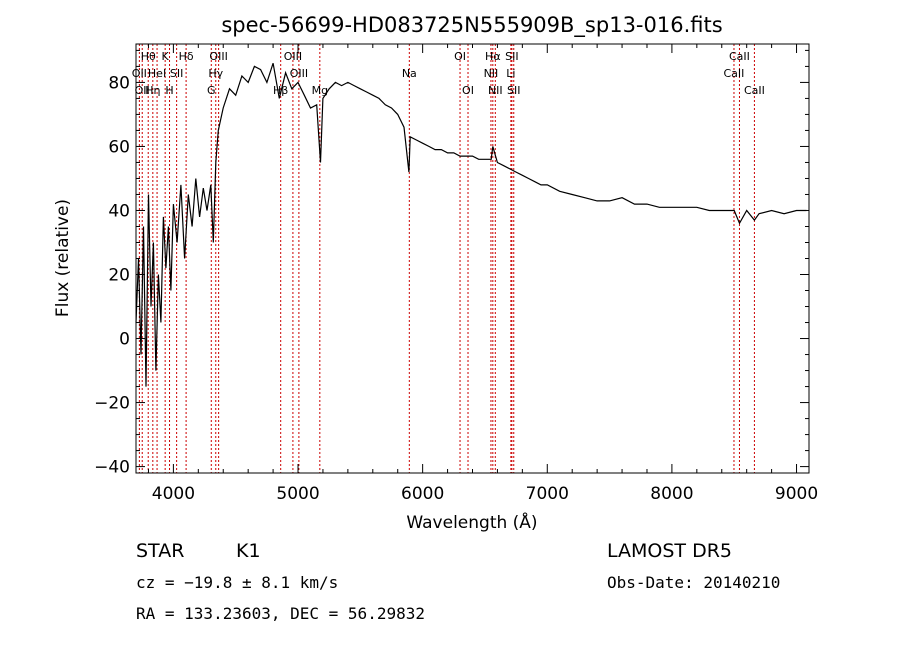 The width and height of the screenshot is (900, 649). What do you see at coordinates (124, 340) in the screenshot?
I see `y-tick-label-2: 0` at bounding box center [124, 340].